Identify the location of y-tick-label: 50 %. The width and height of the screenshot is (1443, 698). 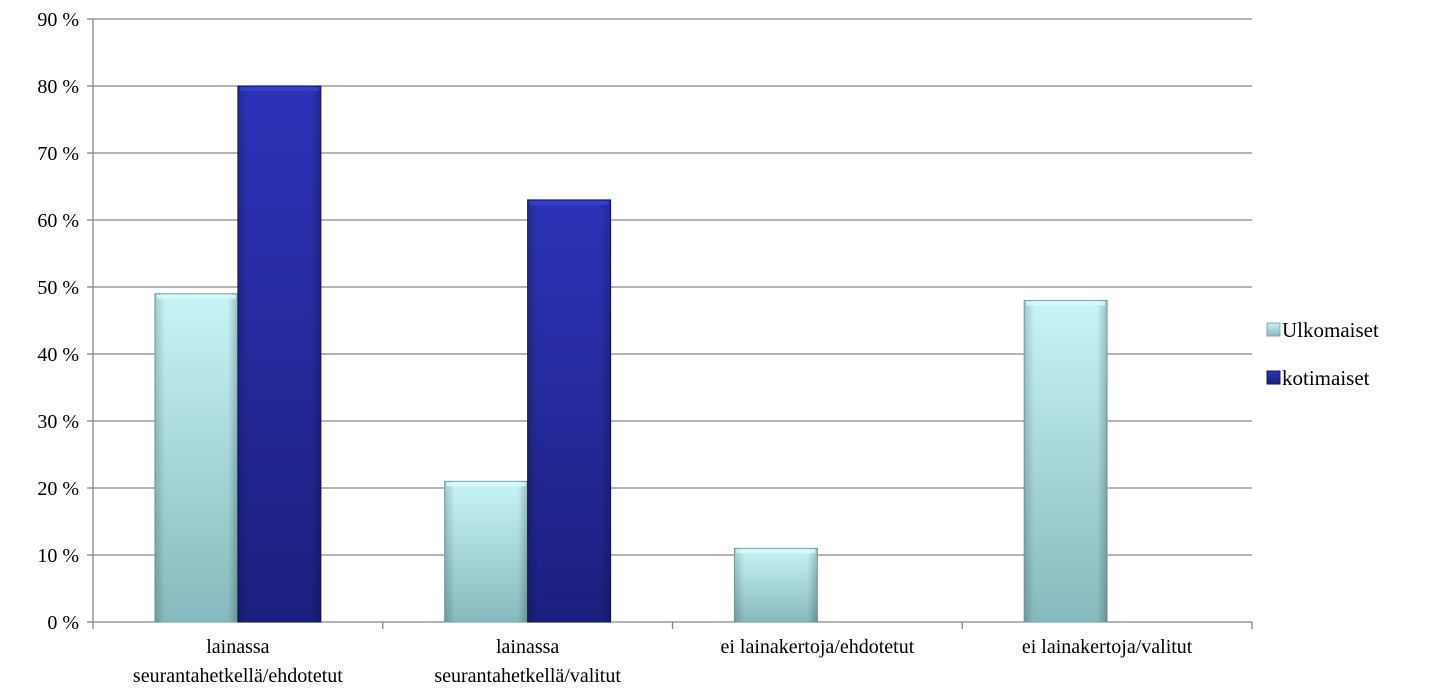
(58, 288).